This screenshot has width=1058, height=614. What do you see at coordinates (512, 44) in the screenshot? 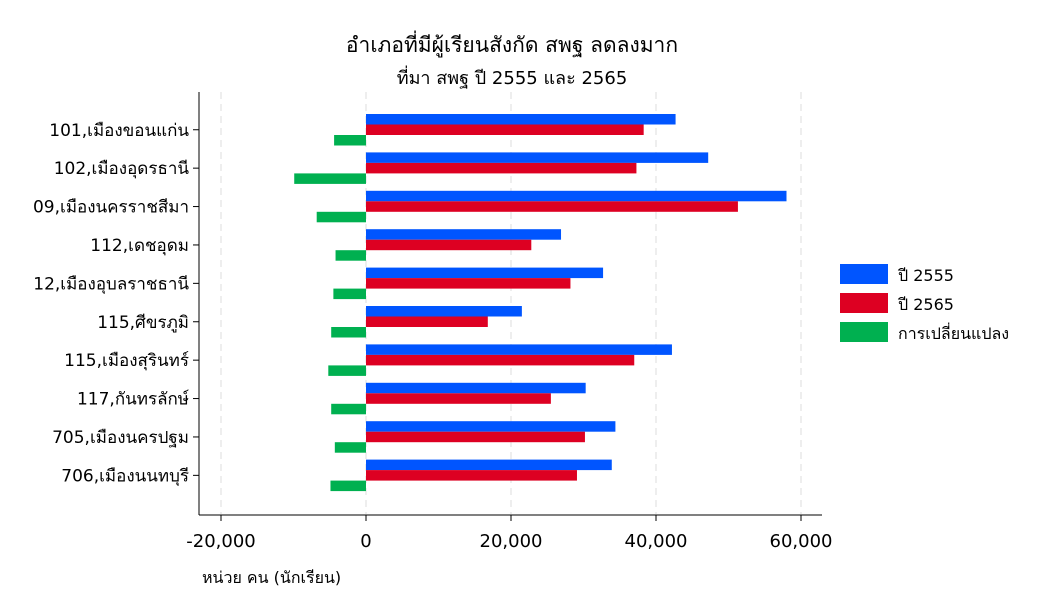
I see `chart-title: อำเภอที่มีผู้เรียนสังกัด สพฐ ลดลงมาก` at bounding box center [512, 44].